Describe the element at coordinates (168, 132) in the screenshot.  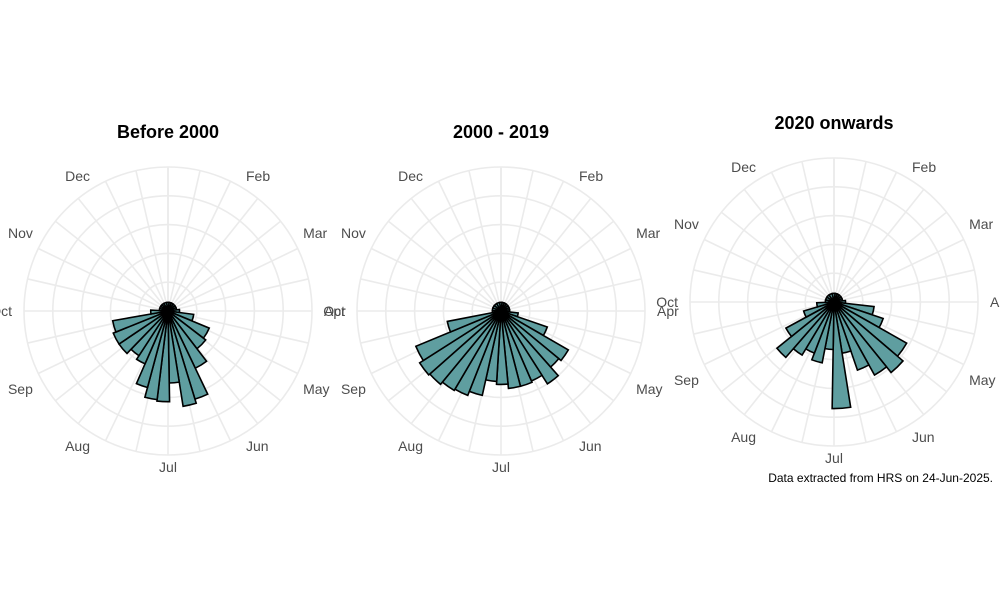
I see `chart-title: Before 2000` at that location.